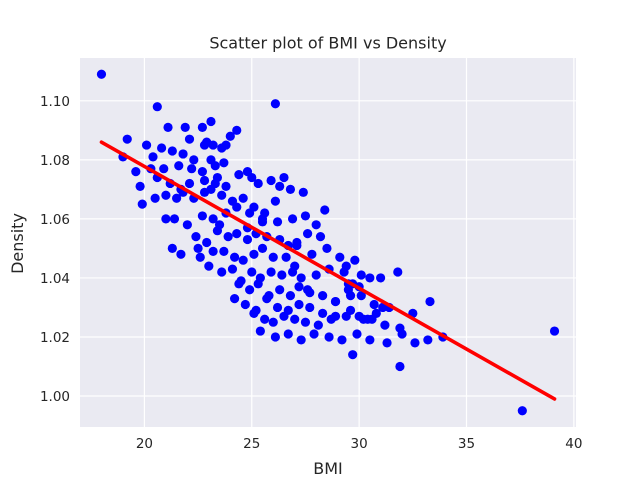  What do you see at coordinates (55, 102) in the screenshot?
I see `y-tick-label: 1.10` at bounding box center [55, 102].